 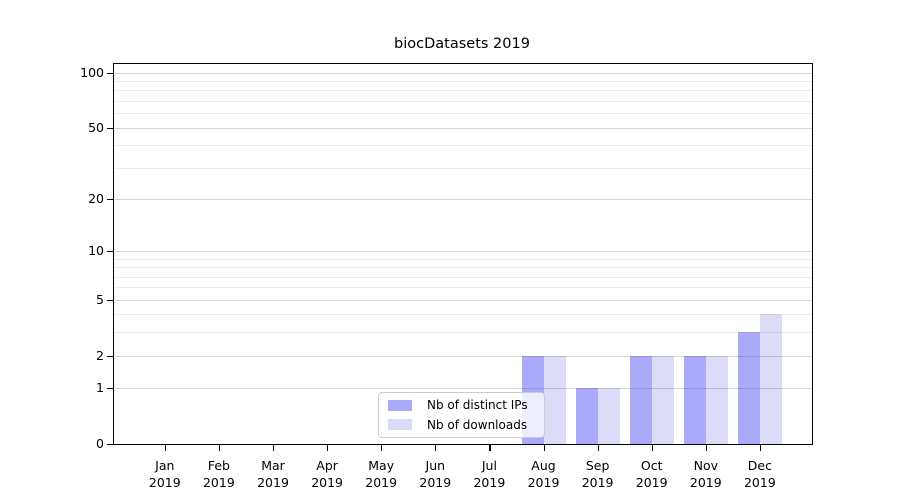 What do you see at coordinates (770, 379) in the screenshot?
I see `bar-nb-of-downloads-dec` at bounding box center [770, 379].